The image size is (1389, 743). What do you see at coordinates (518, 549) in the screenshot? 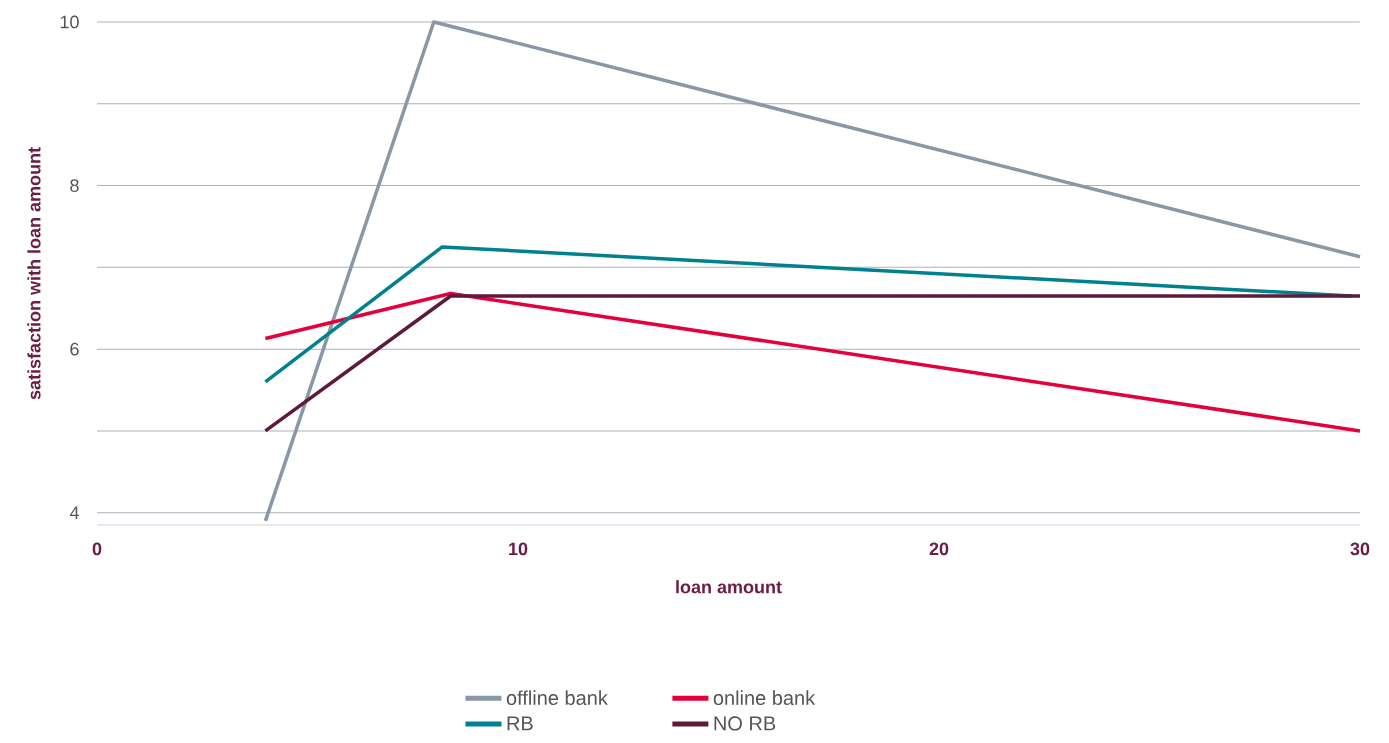
I see `x-tick-label: 10` at bounding box center [518, 549].